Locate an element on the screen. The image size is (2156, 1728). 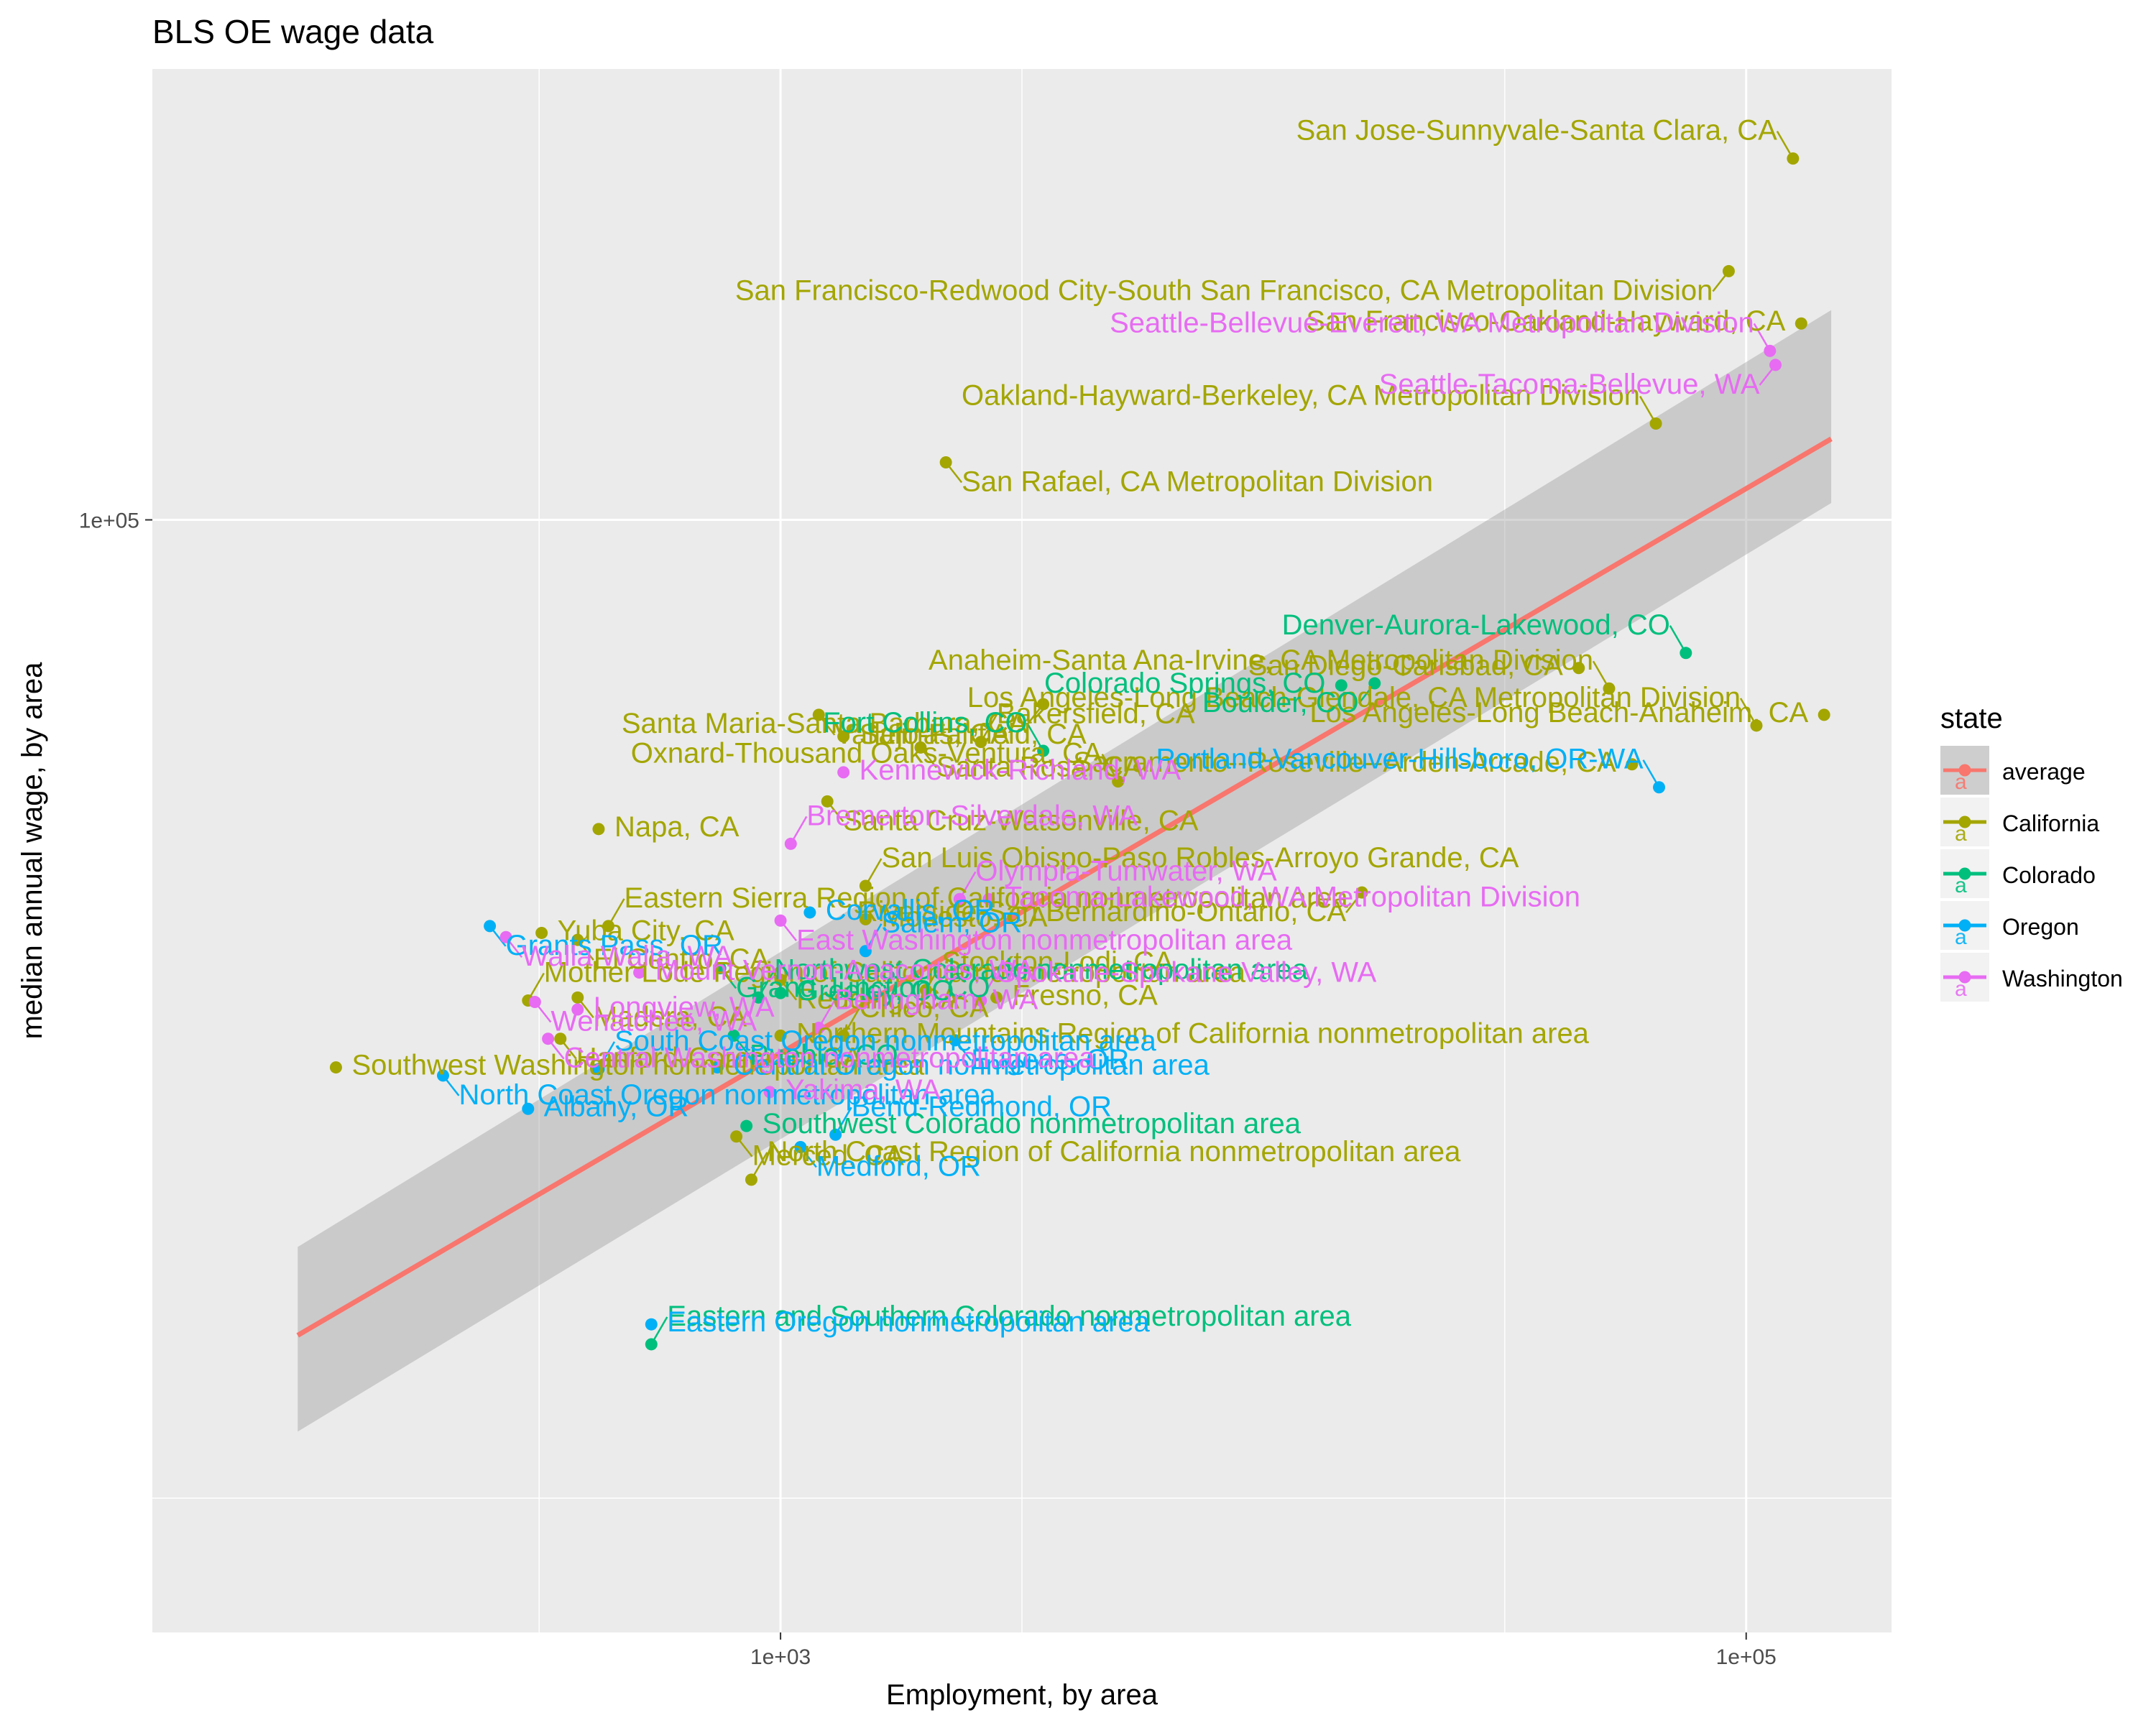
point-label: Modesto, CA is located at coordinates (964, 917).